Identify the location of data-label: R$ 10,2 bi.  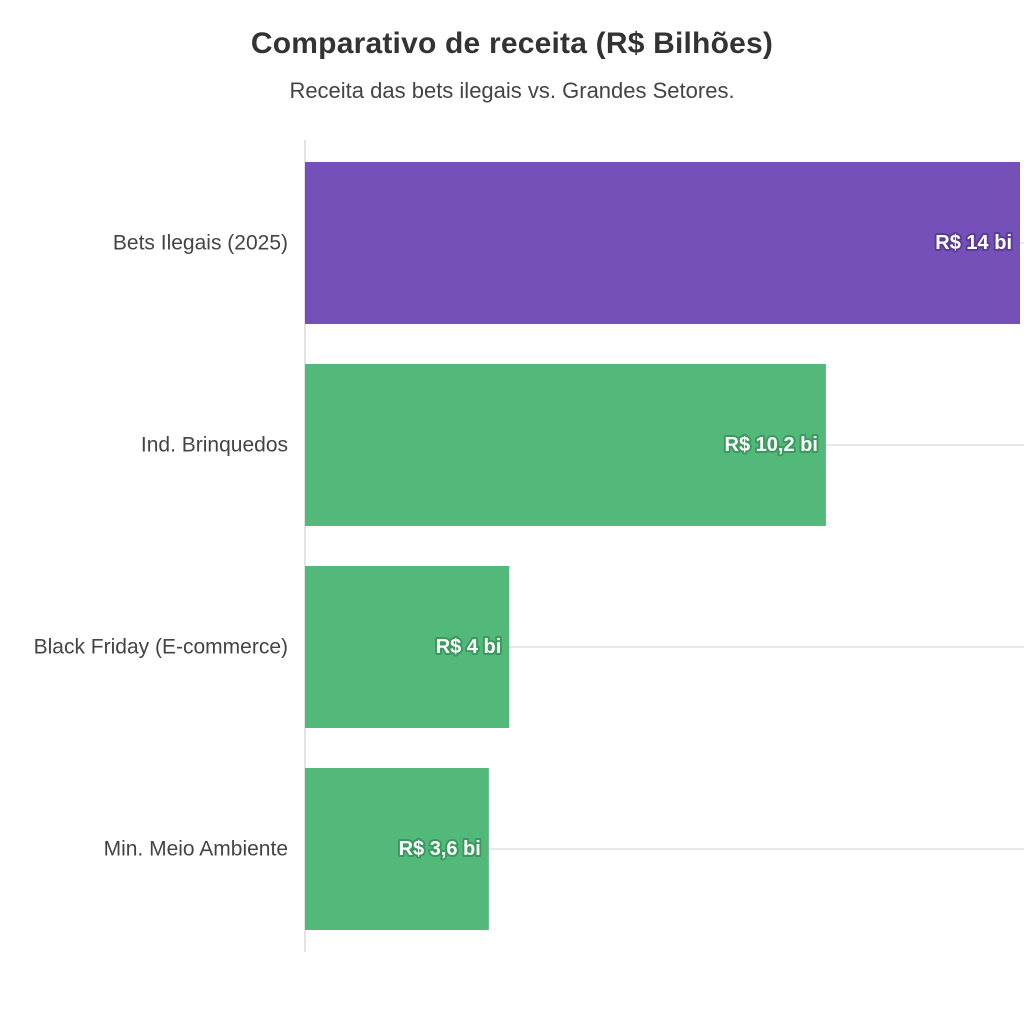
(771, 445).